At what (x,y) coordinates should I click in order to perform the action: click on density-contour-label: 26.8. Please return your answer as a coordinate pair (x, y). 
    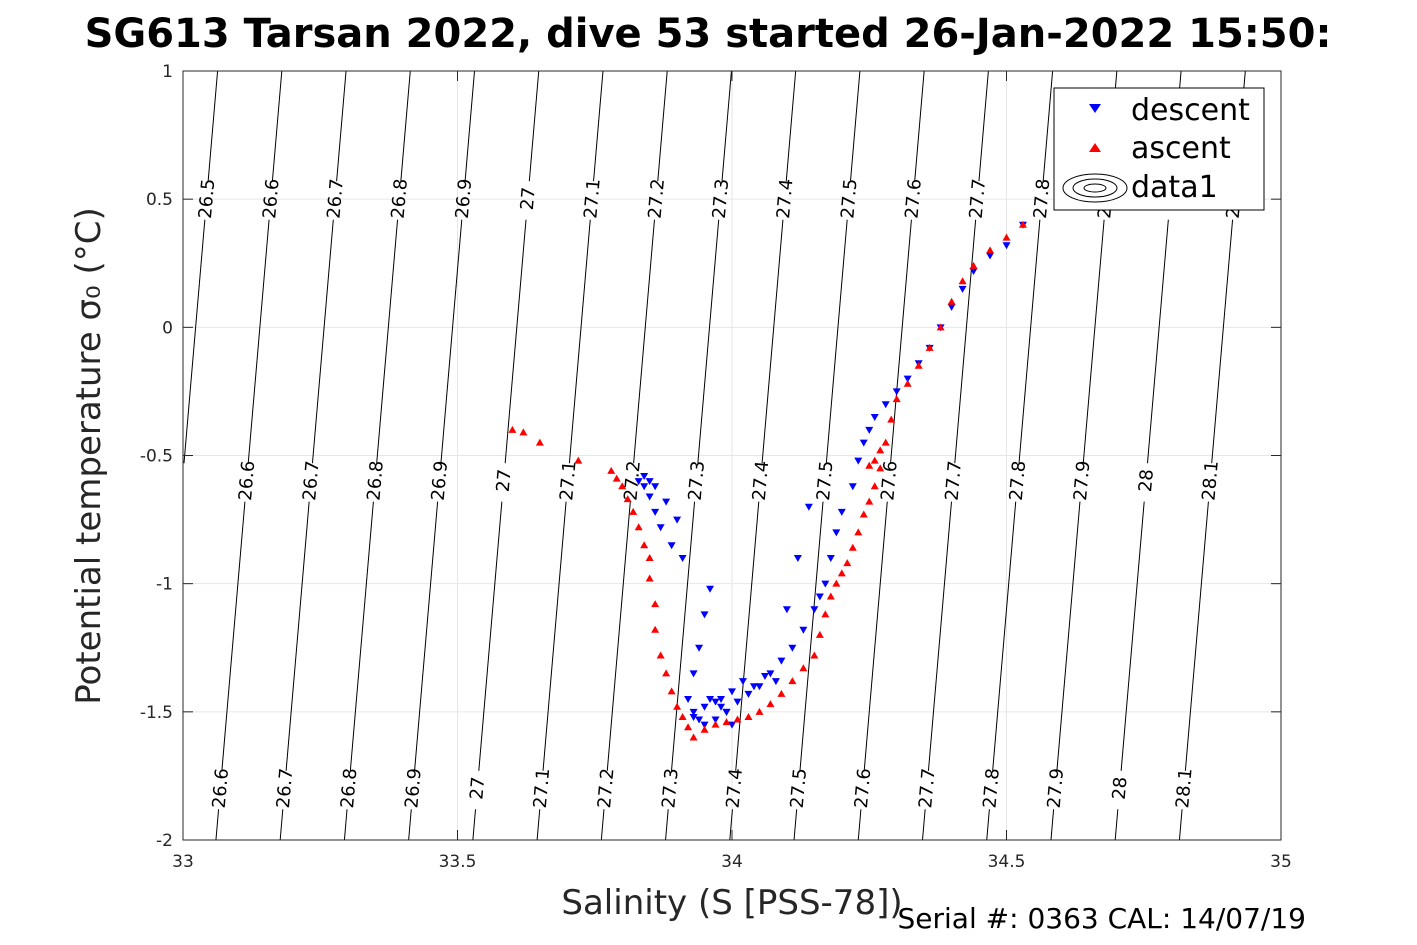
    Looking at the image, I should click on (349, 788).